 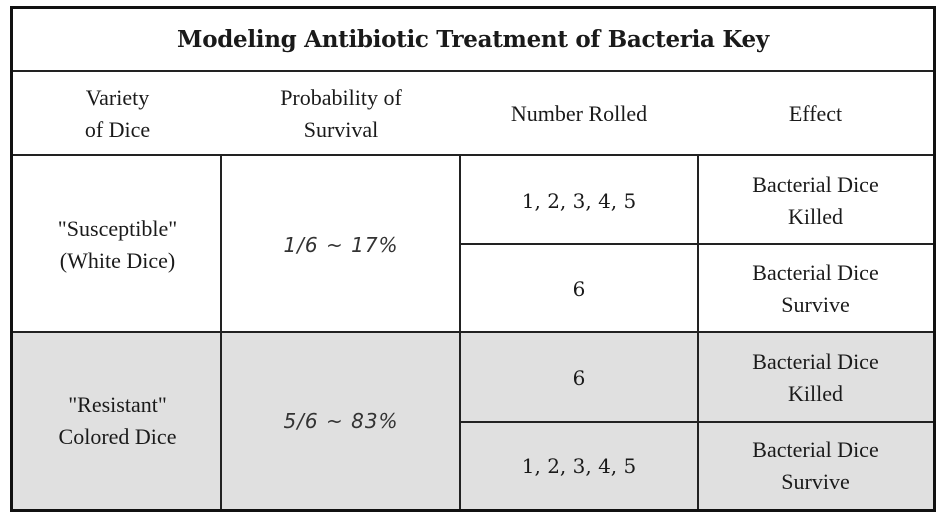 What do you see at coordinates (815, 113) in the screenshot?
I see `header-effect: Effect` at bounding box center [815, 113].